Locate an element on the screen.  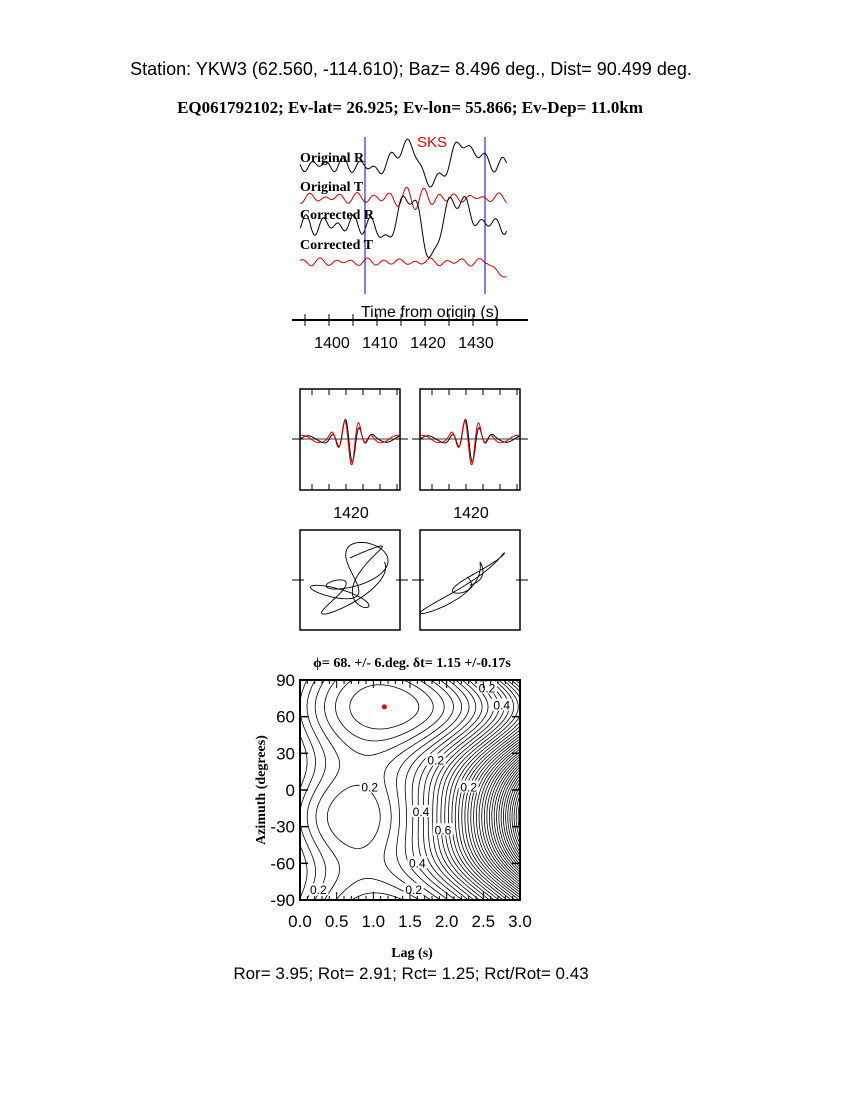
trace-label: Corrected R is located at coordinates (337, 215).